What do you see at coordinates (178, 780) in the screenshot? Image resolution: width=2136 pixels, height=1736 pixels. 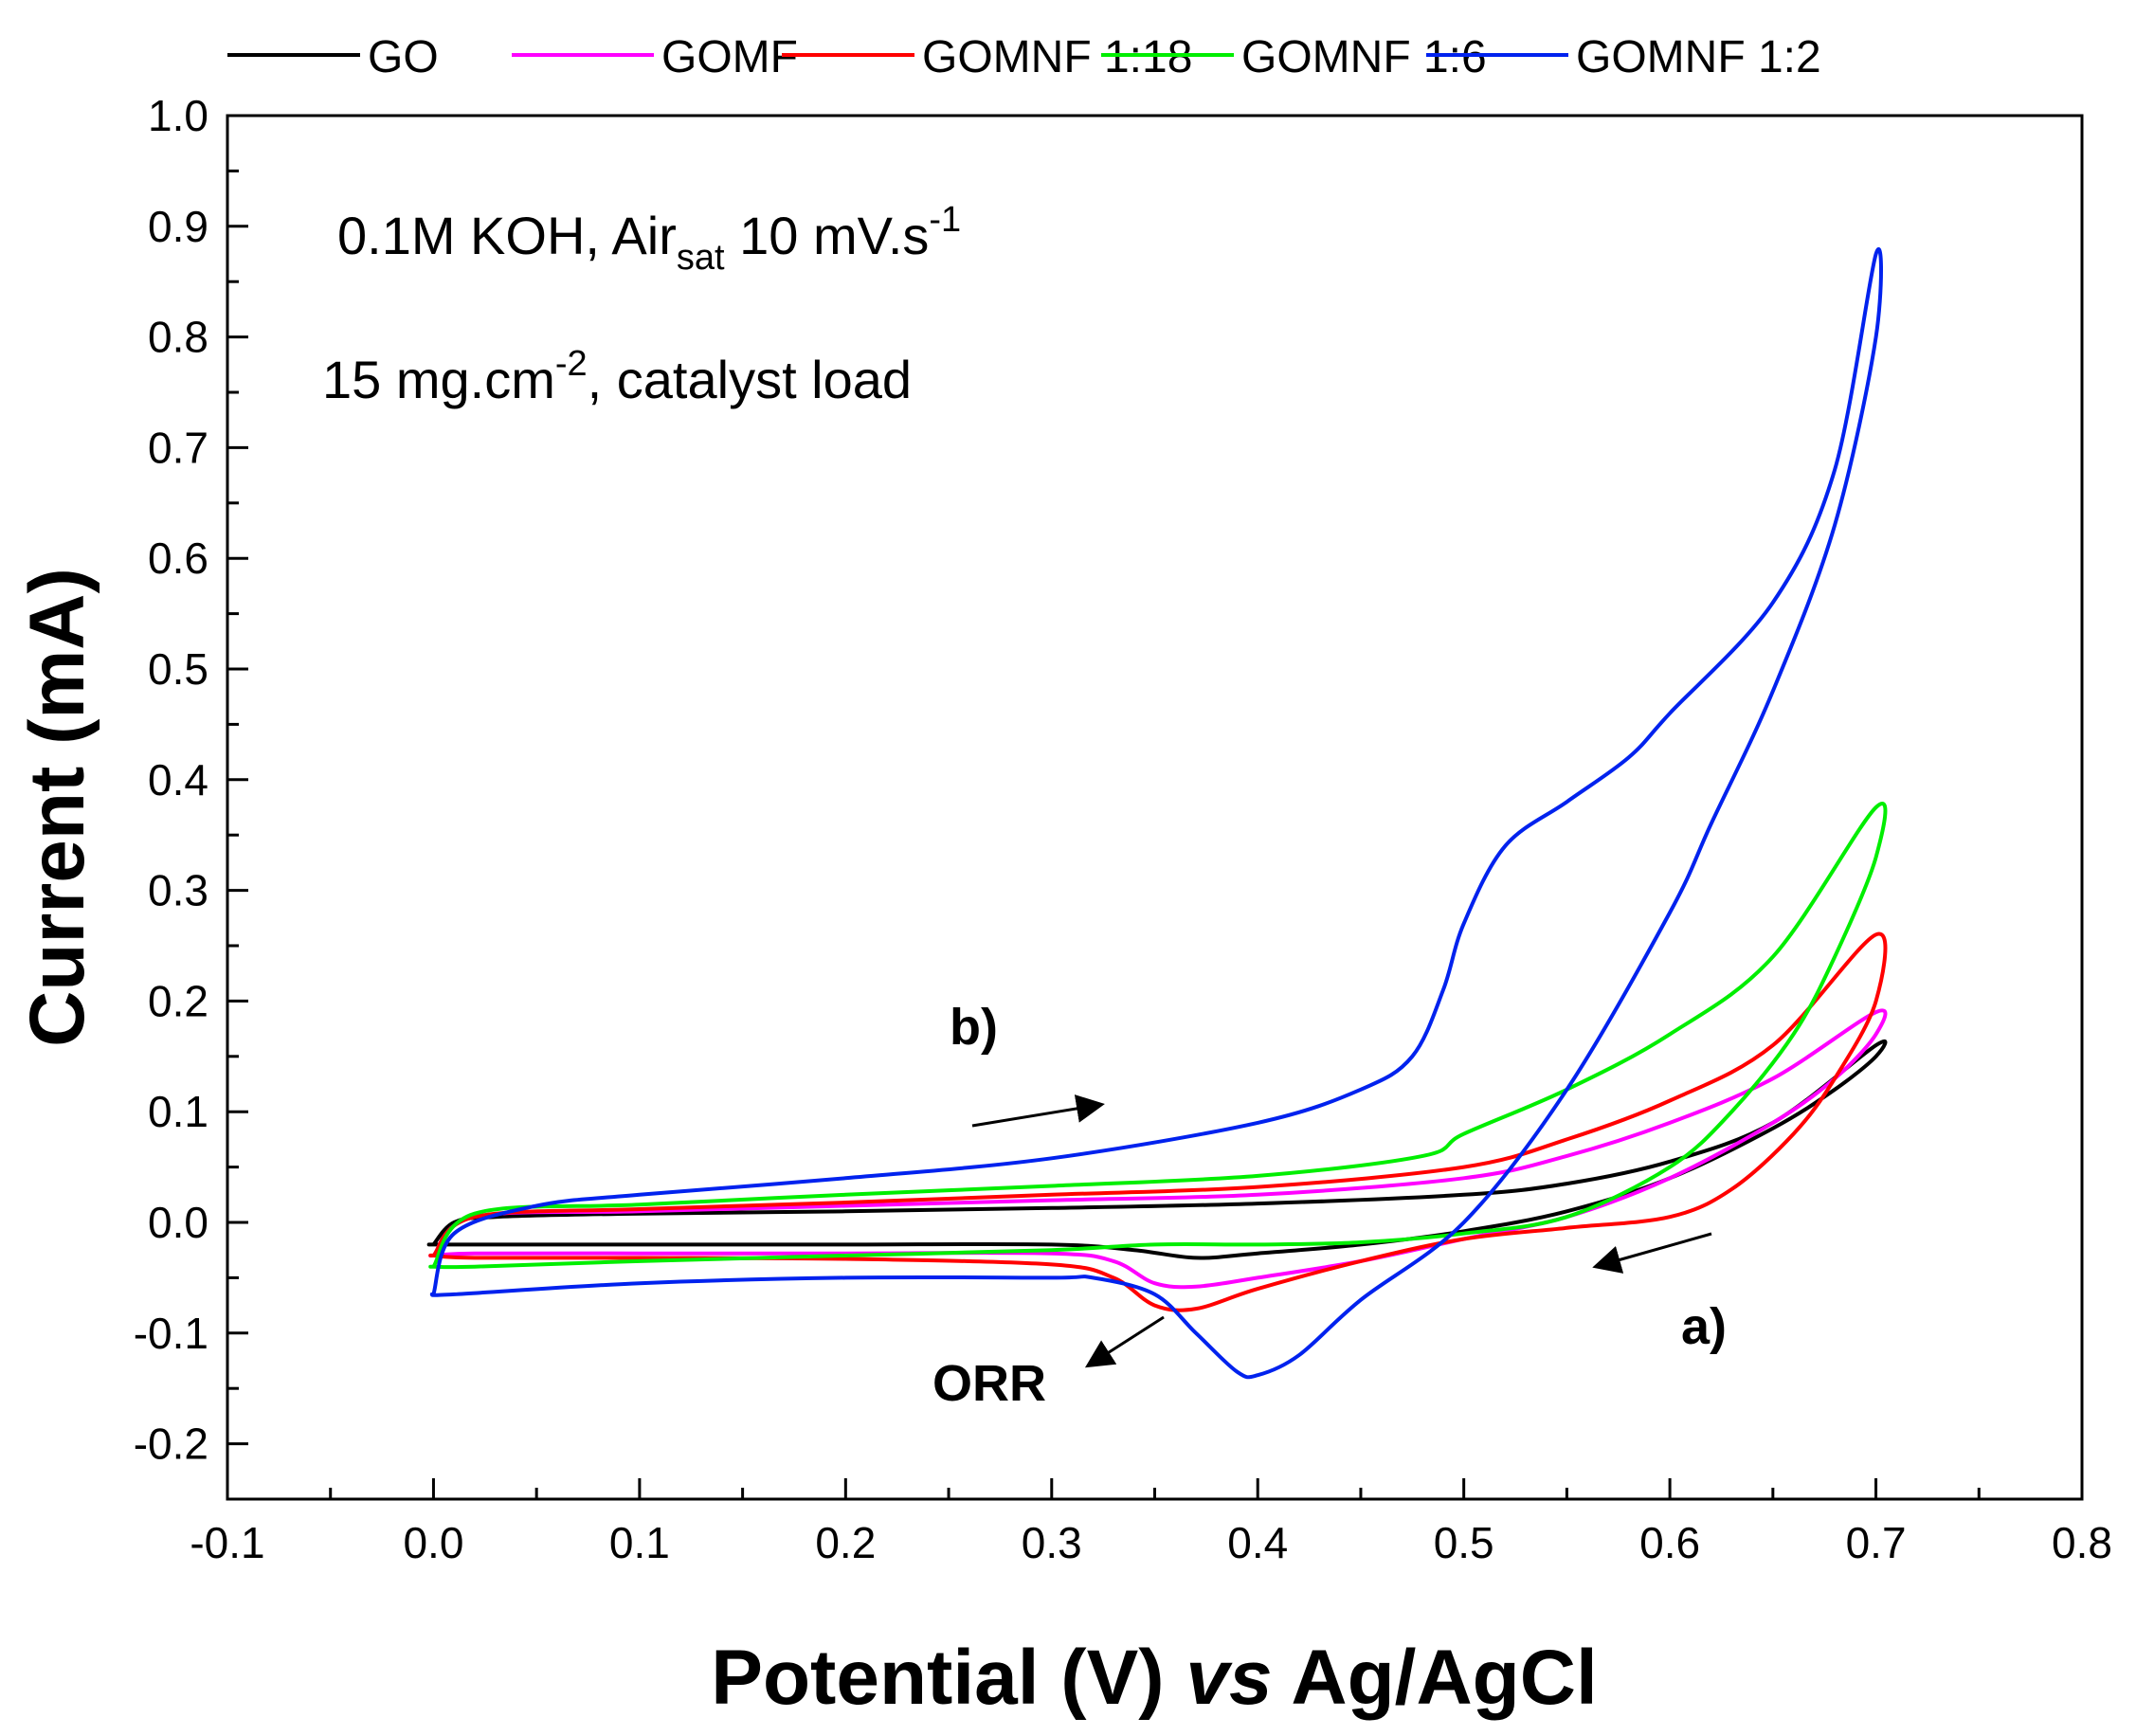 I see `y-tick-label: 0.4` at bounding box center [178, 780].